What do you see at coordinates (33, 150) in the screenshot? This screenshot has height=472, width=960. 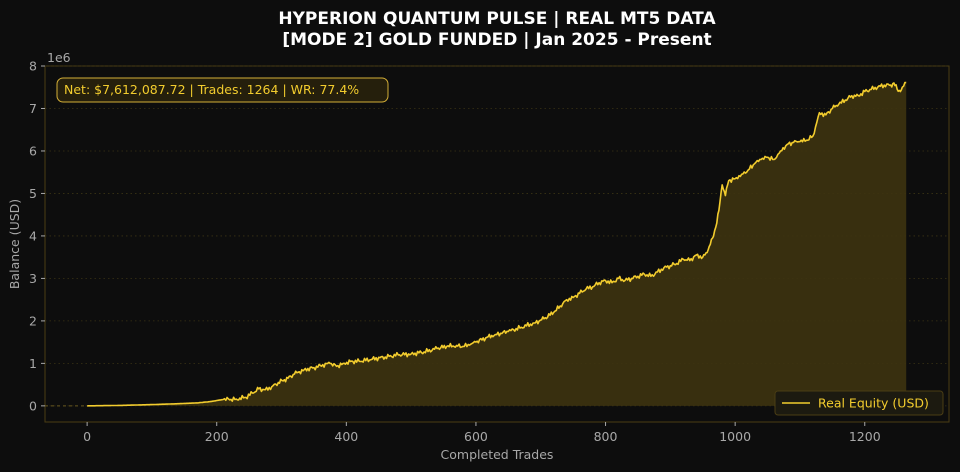 I see `y-tick-label-6: 6` at bounding box center [33, 150].